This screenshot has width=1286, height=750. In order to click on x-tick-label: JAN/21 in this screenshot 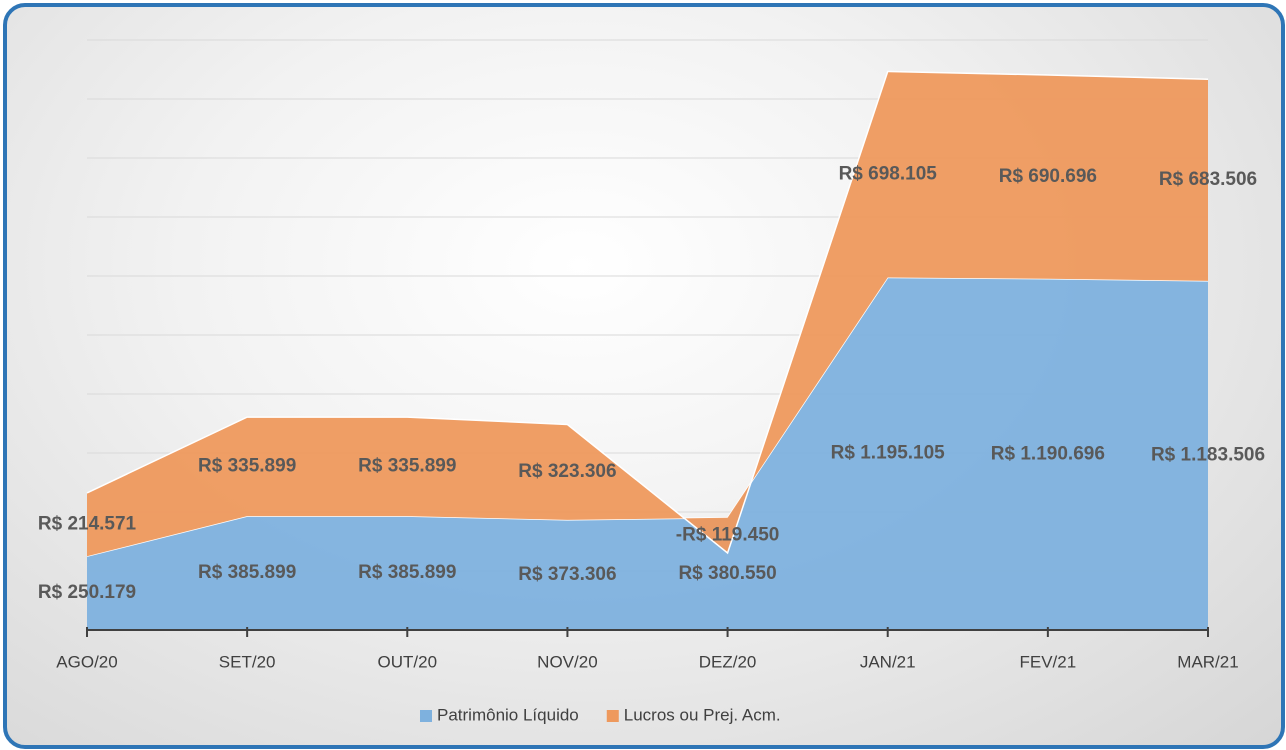, I will do `click(888, 661)`.